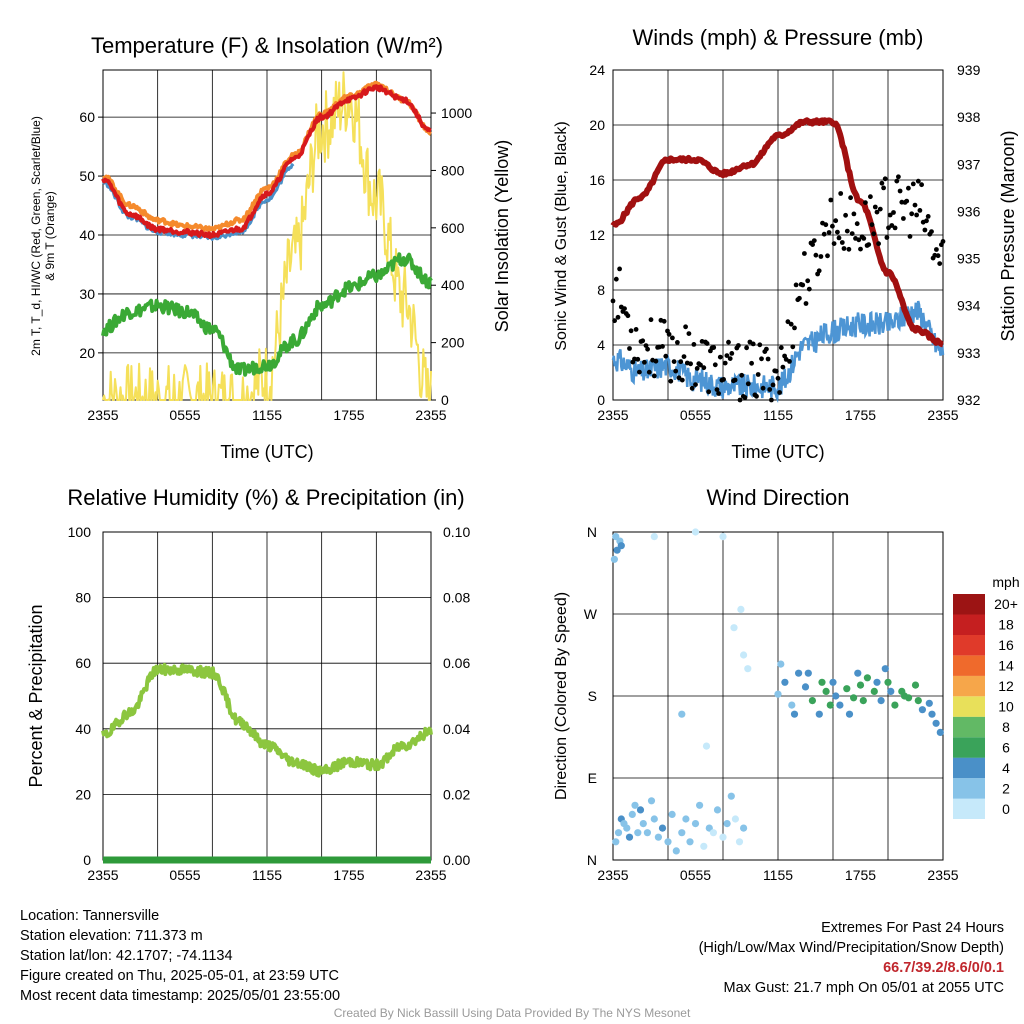  I want to click on rh-ytick-left-40: 40, so click(83, 729).